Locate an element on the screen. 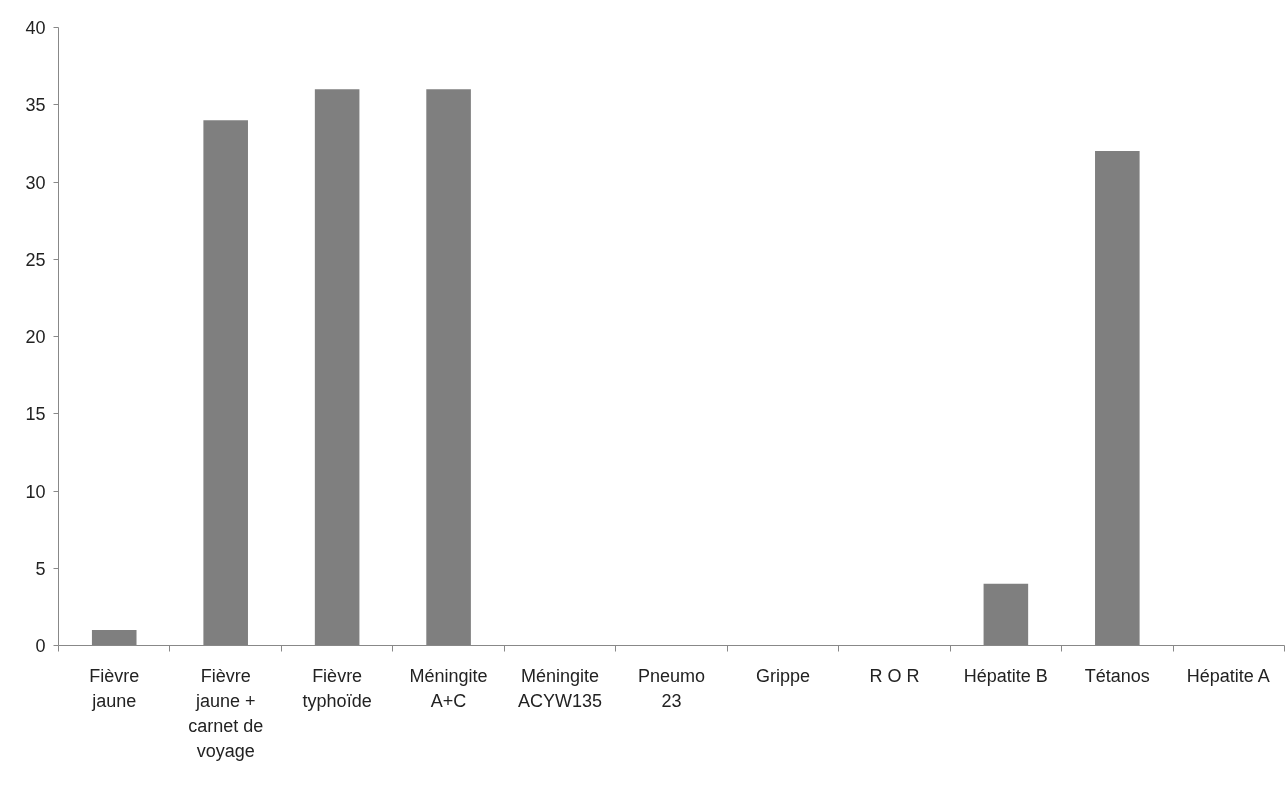  x-tick-label: Grippe is located at coordinates (782, 675).